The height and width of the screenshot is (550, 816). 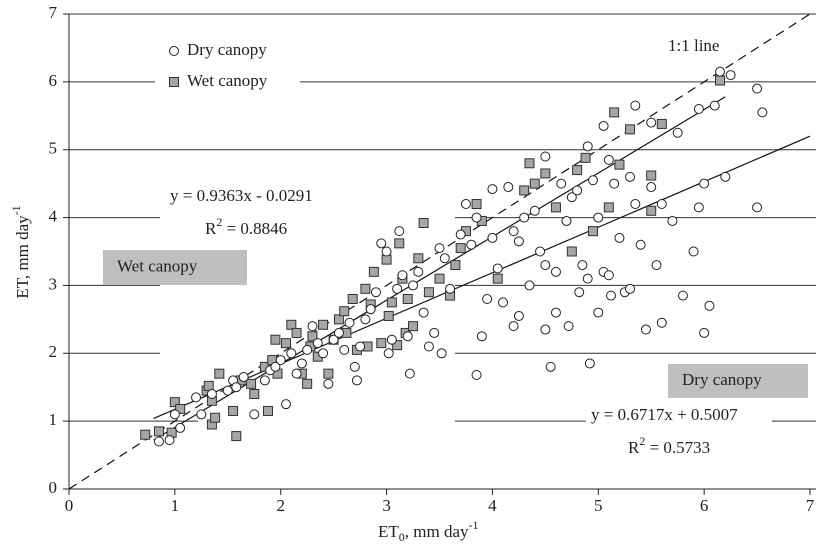 I want to click on ref-label-background, so click(x=702, y=48).